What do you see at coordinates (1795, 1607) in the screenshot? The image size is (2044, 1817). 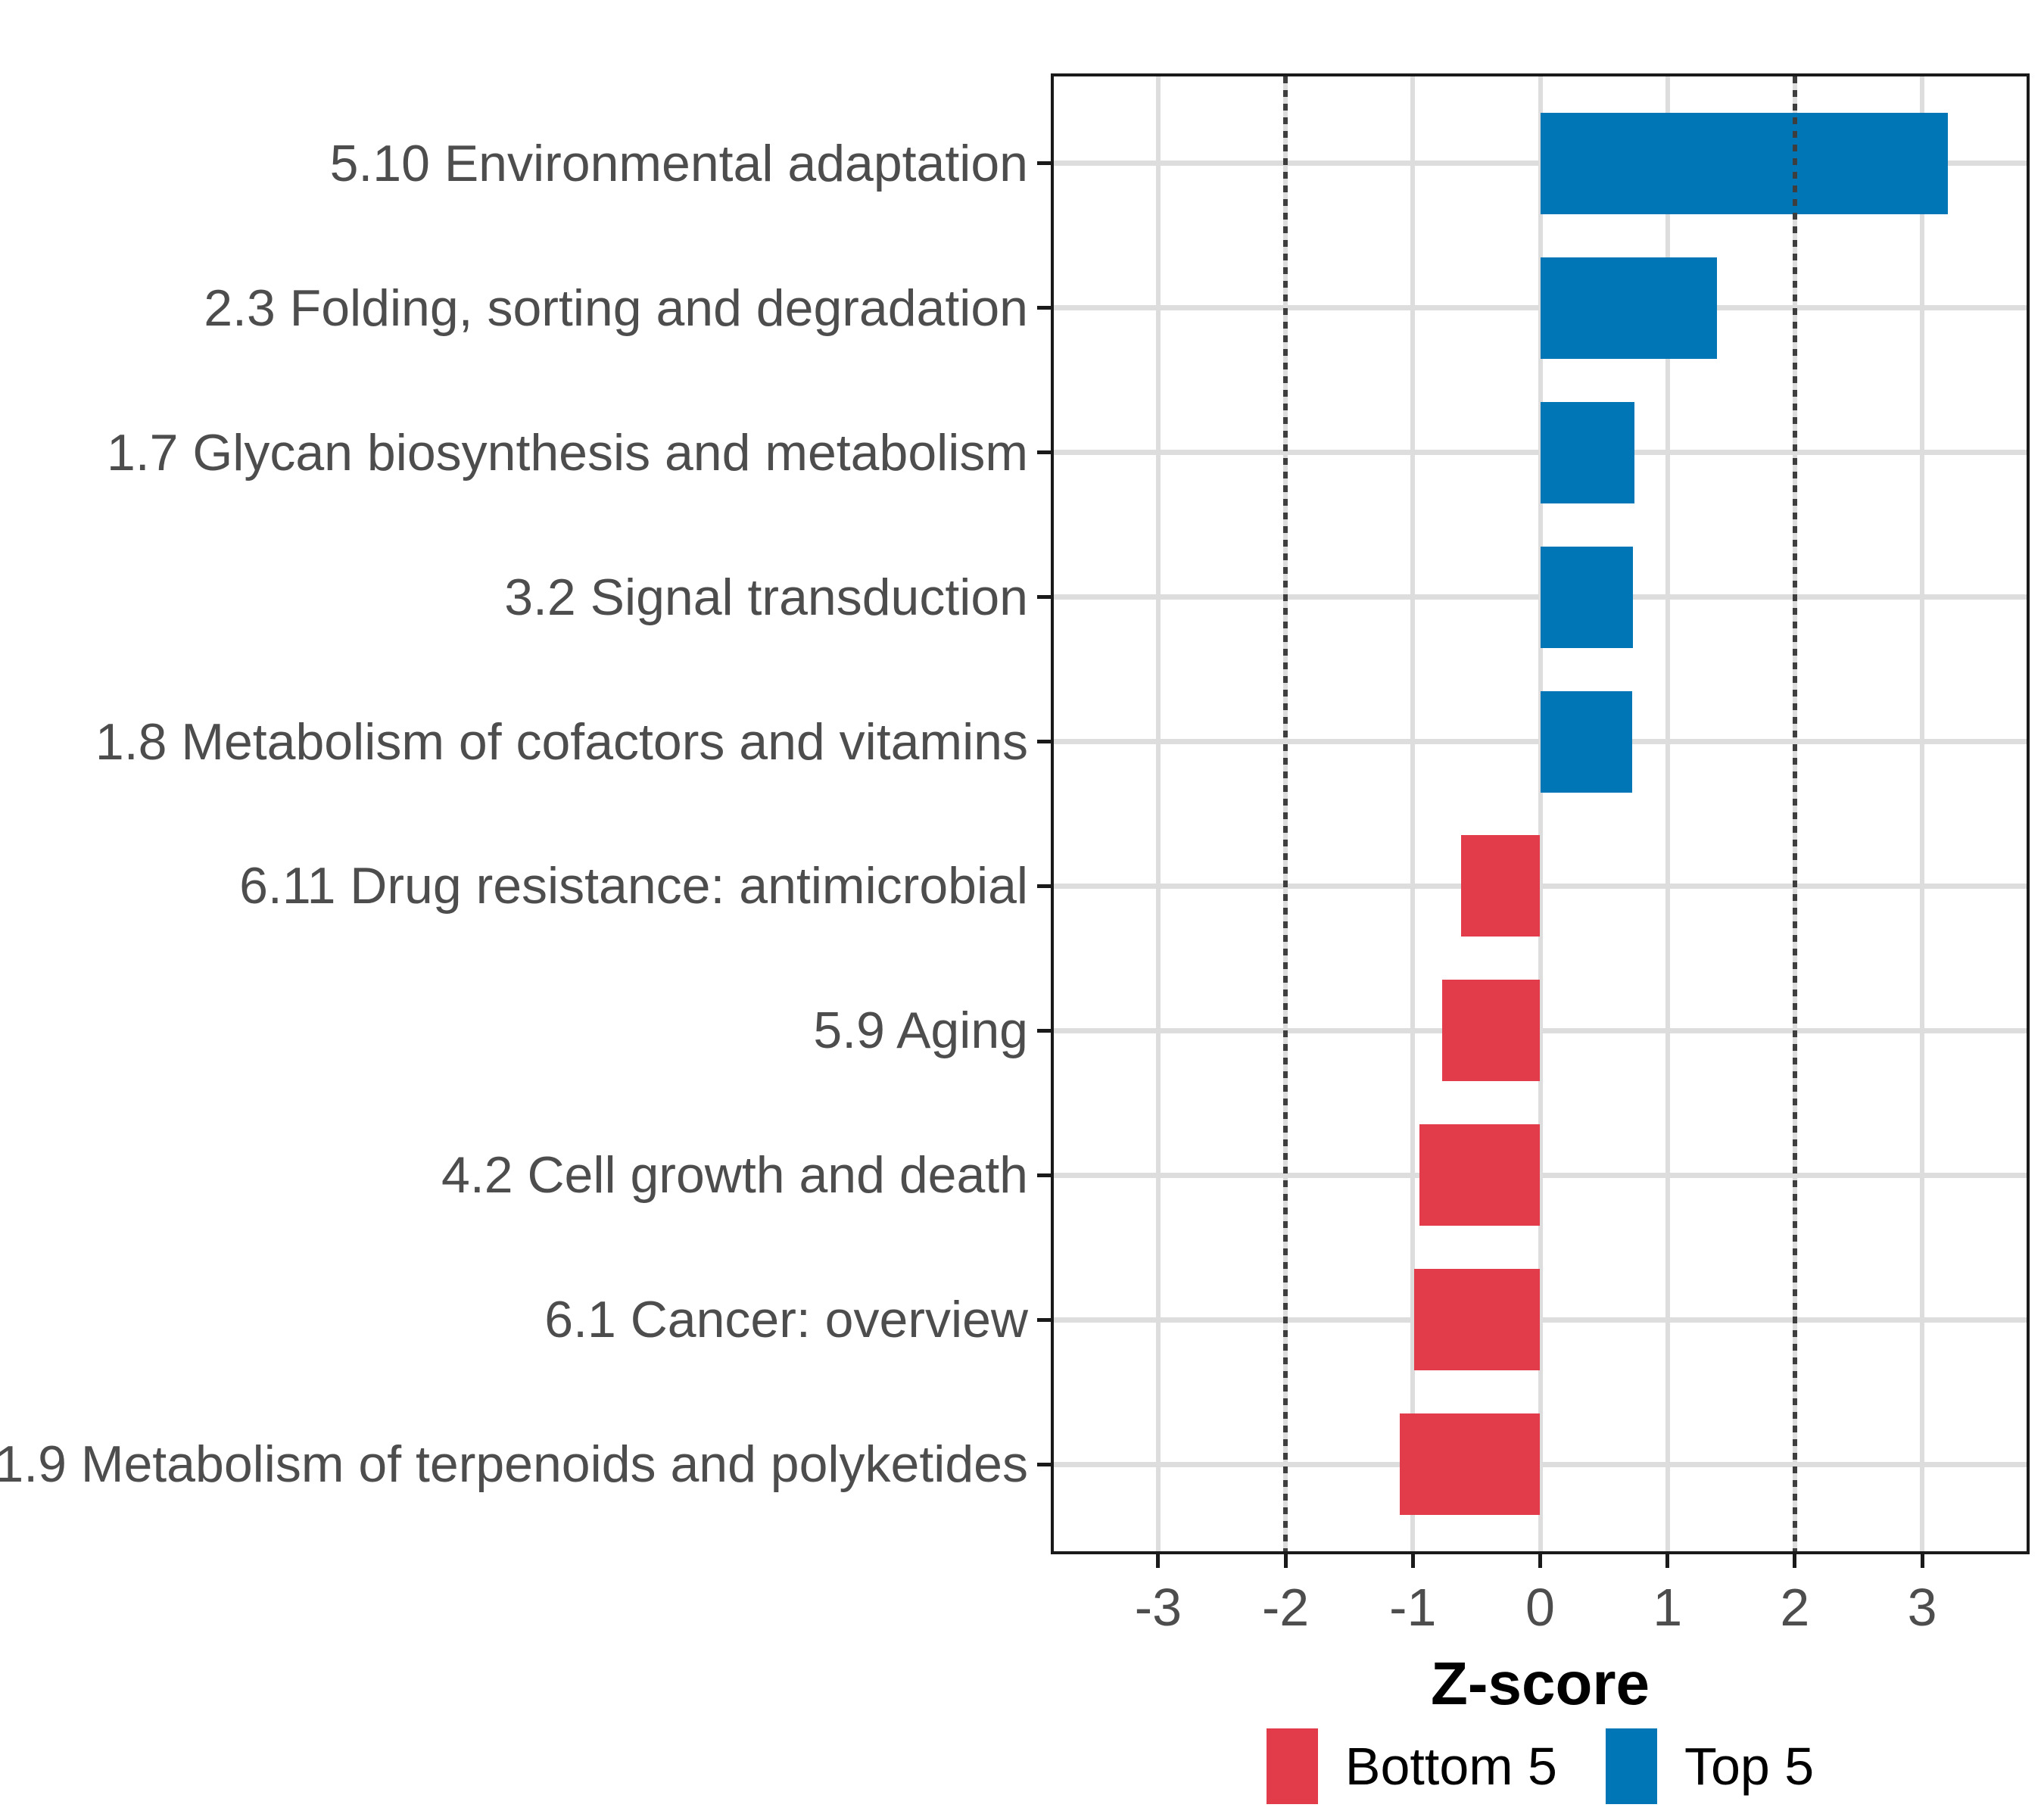 I see `x-tick-label: 2` at bounding box center [1795, 1607].